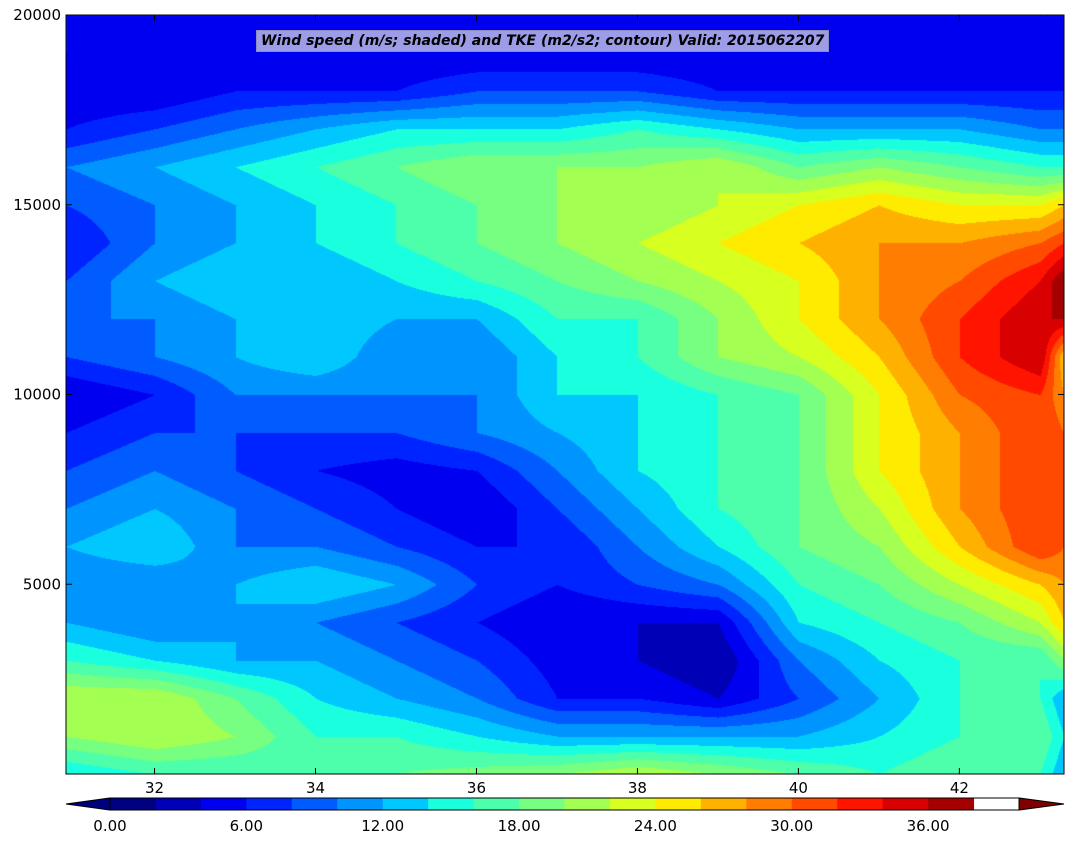  What do you see at coordinates (246, 826) in the screenshot?
I see `colorbar-tick-label: 6.00` at bounding box center [246, 826].